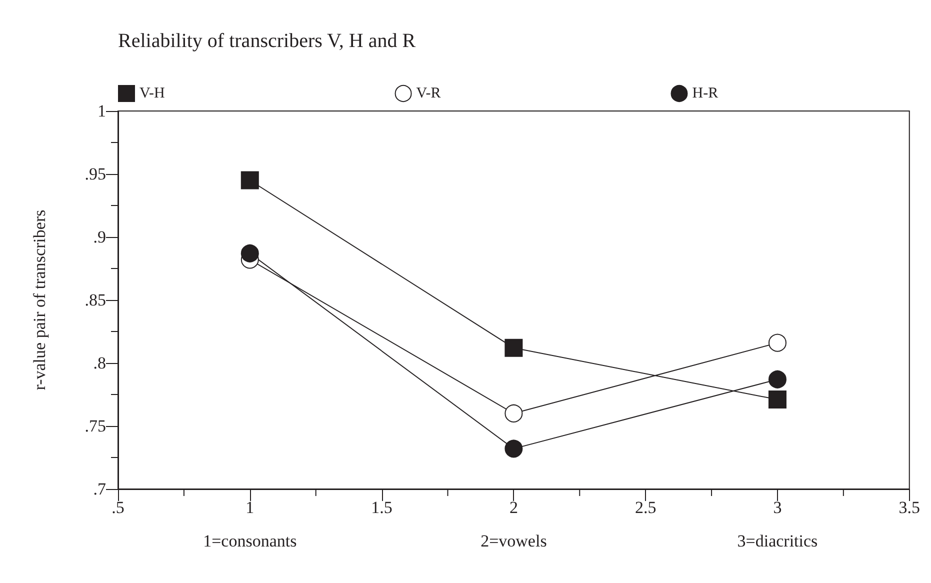 The width and height of the screenshot is (931, 583). What do you see at coordinates (118, 507) in the screenshot?
I see `x-tick-label: .5` at bounding box center [118, 507].